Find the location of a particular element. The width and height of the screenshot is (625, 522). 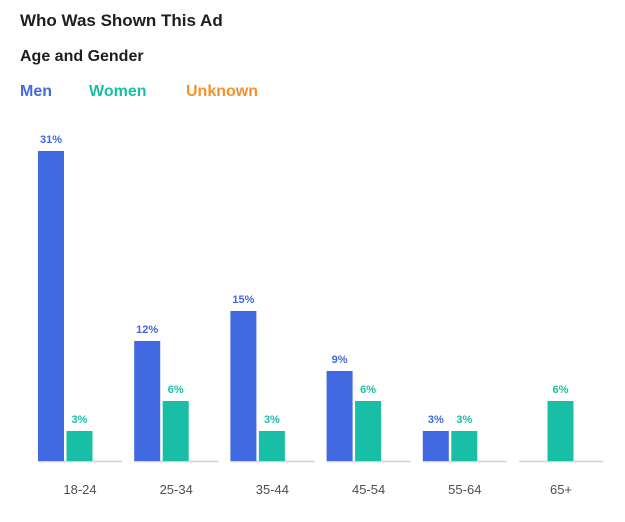

data-label-men-45-54: 9% is located at coordinates (340, 360).